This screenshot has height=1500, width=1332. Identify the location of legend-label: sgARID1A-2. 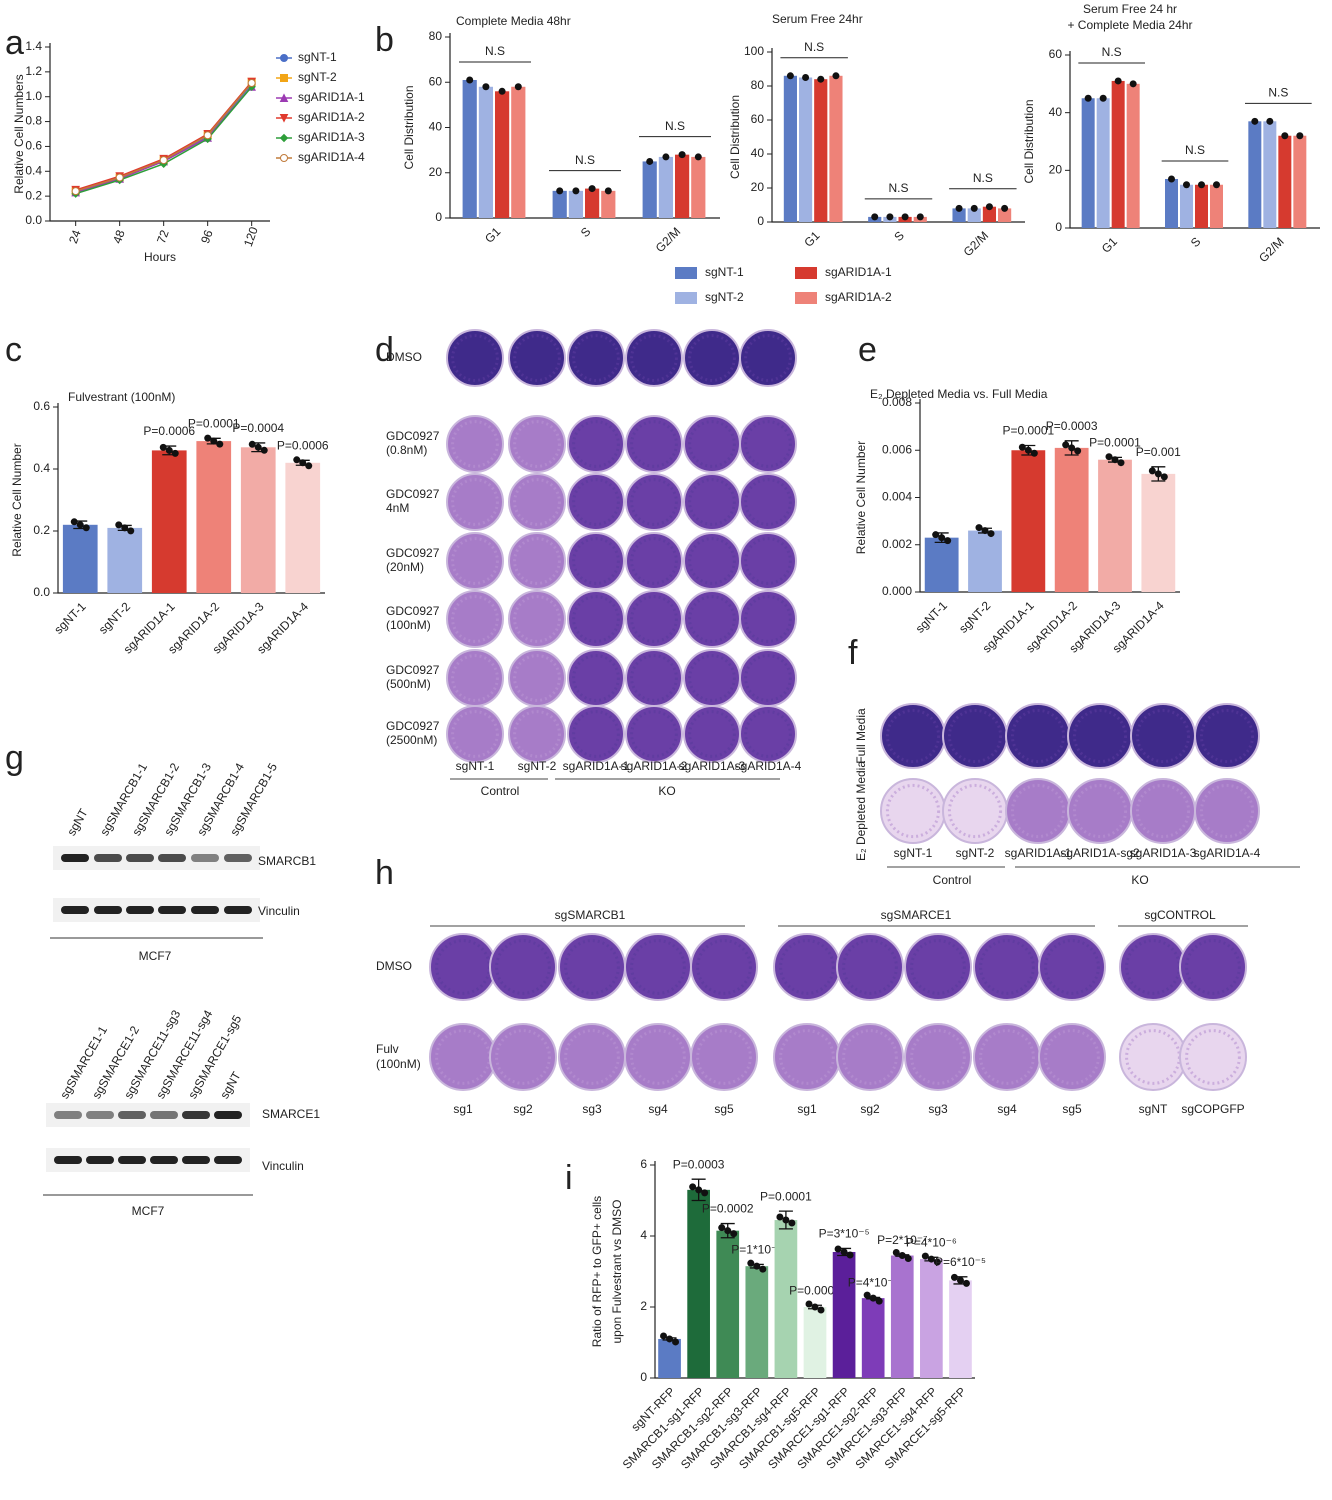
(331, 117).